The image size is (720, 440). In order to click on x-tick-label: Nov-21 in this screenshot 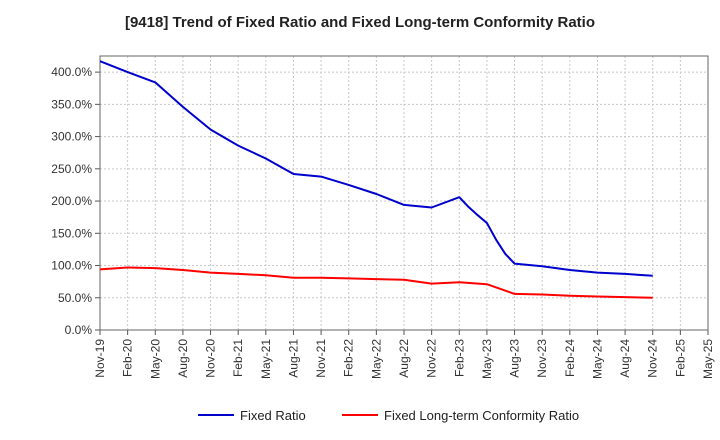, I will do `click(321, 358)`.